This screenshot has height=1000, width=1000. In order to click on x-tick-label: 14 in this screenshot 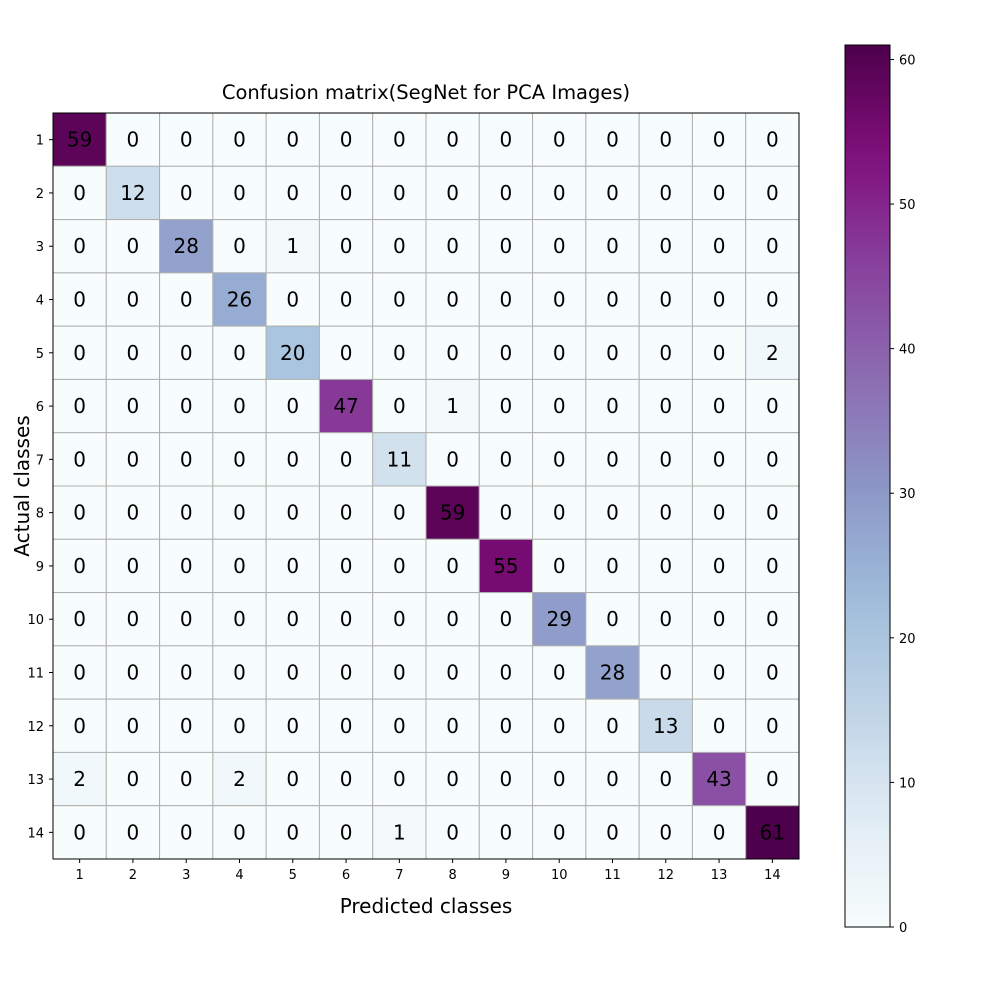, I will do `click(772, 875)`.